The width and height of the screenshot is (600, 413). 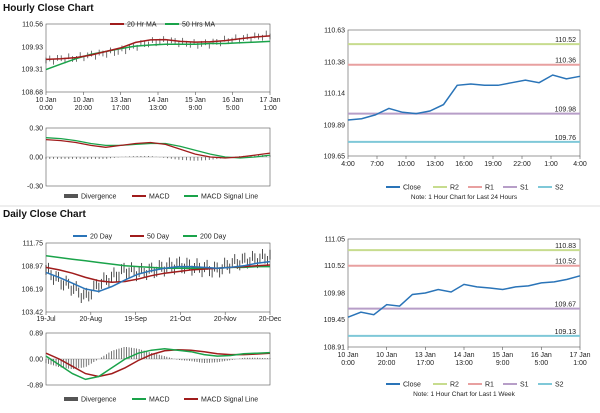 What do you see at coordinates (347, 359) in the screenshot?
I see `daily-week-xtick-0: 10 Jan 0:00` at bounding box center [347, 359].